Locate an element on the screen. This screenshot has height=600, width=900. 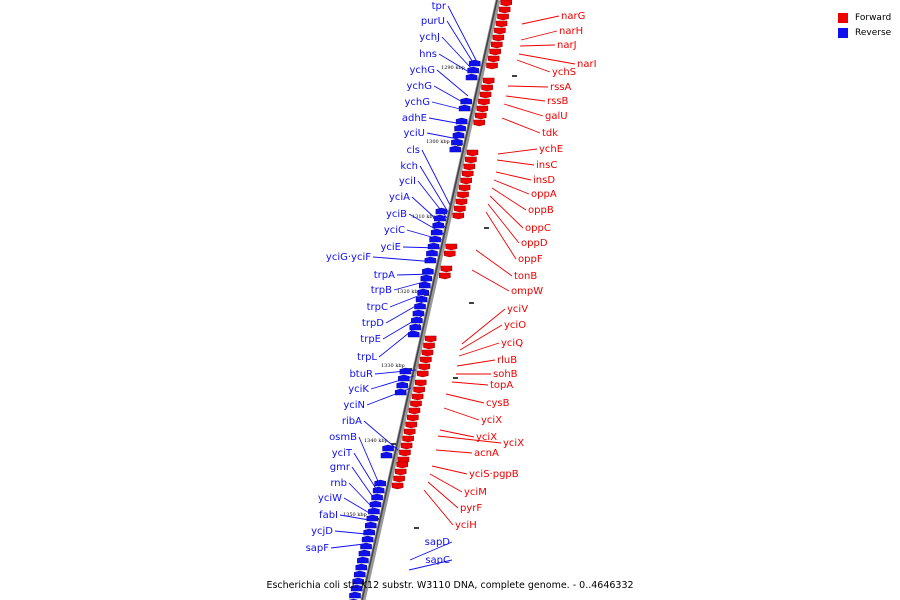
reverse-gene-label: yciE is located at coordinates (390, 247).